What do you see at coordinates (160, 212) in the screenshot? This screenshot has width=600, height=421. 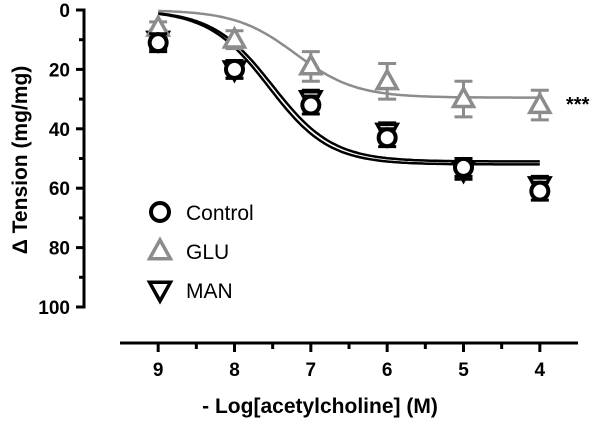 I see `legend-marker-control` at bounding box center [160, 212].